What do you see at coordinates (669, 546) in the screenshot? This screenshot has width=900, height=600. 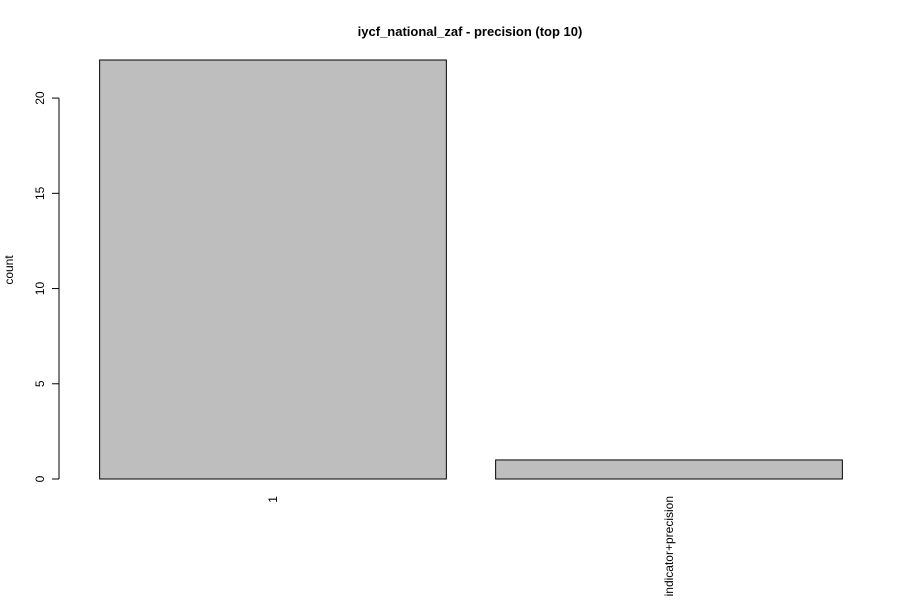 I see `x-tick-label: indicator+precision` at bounding box center [669, 546].